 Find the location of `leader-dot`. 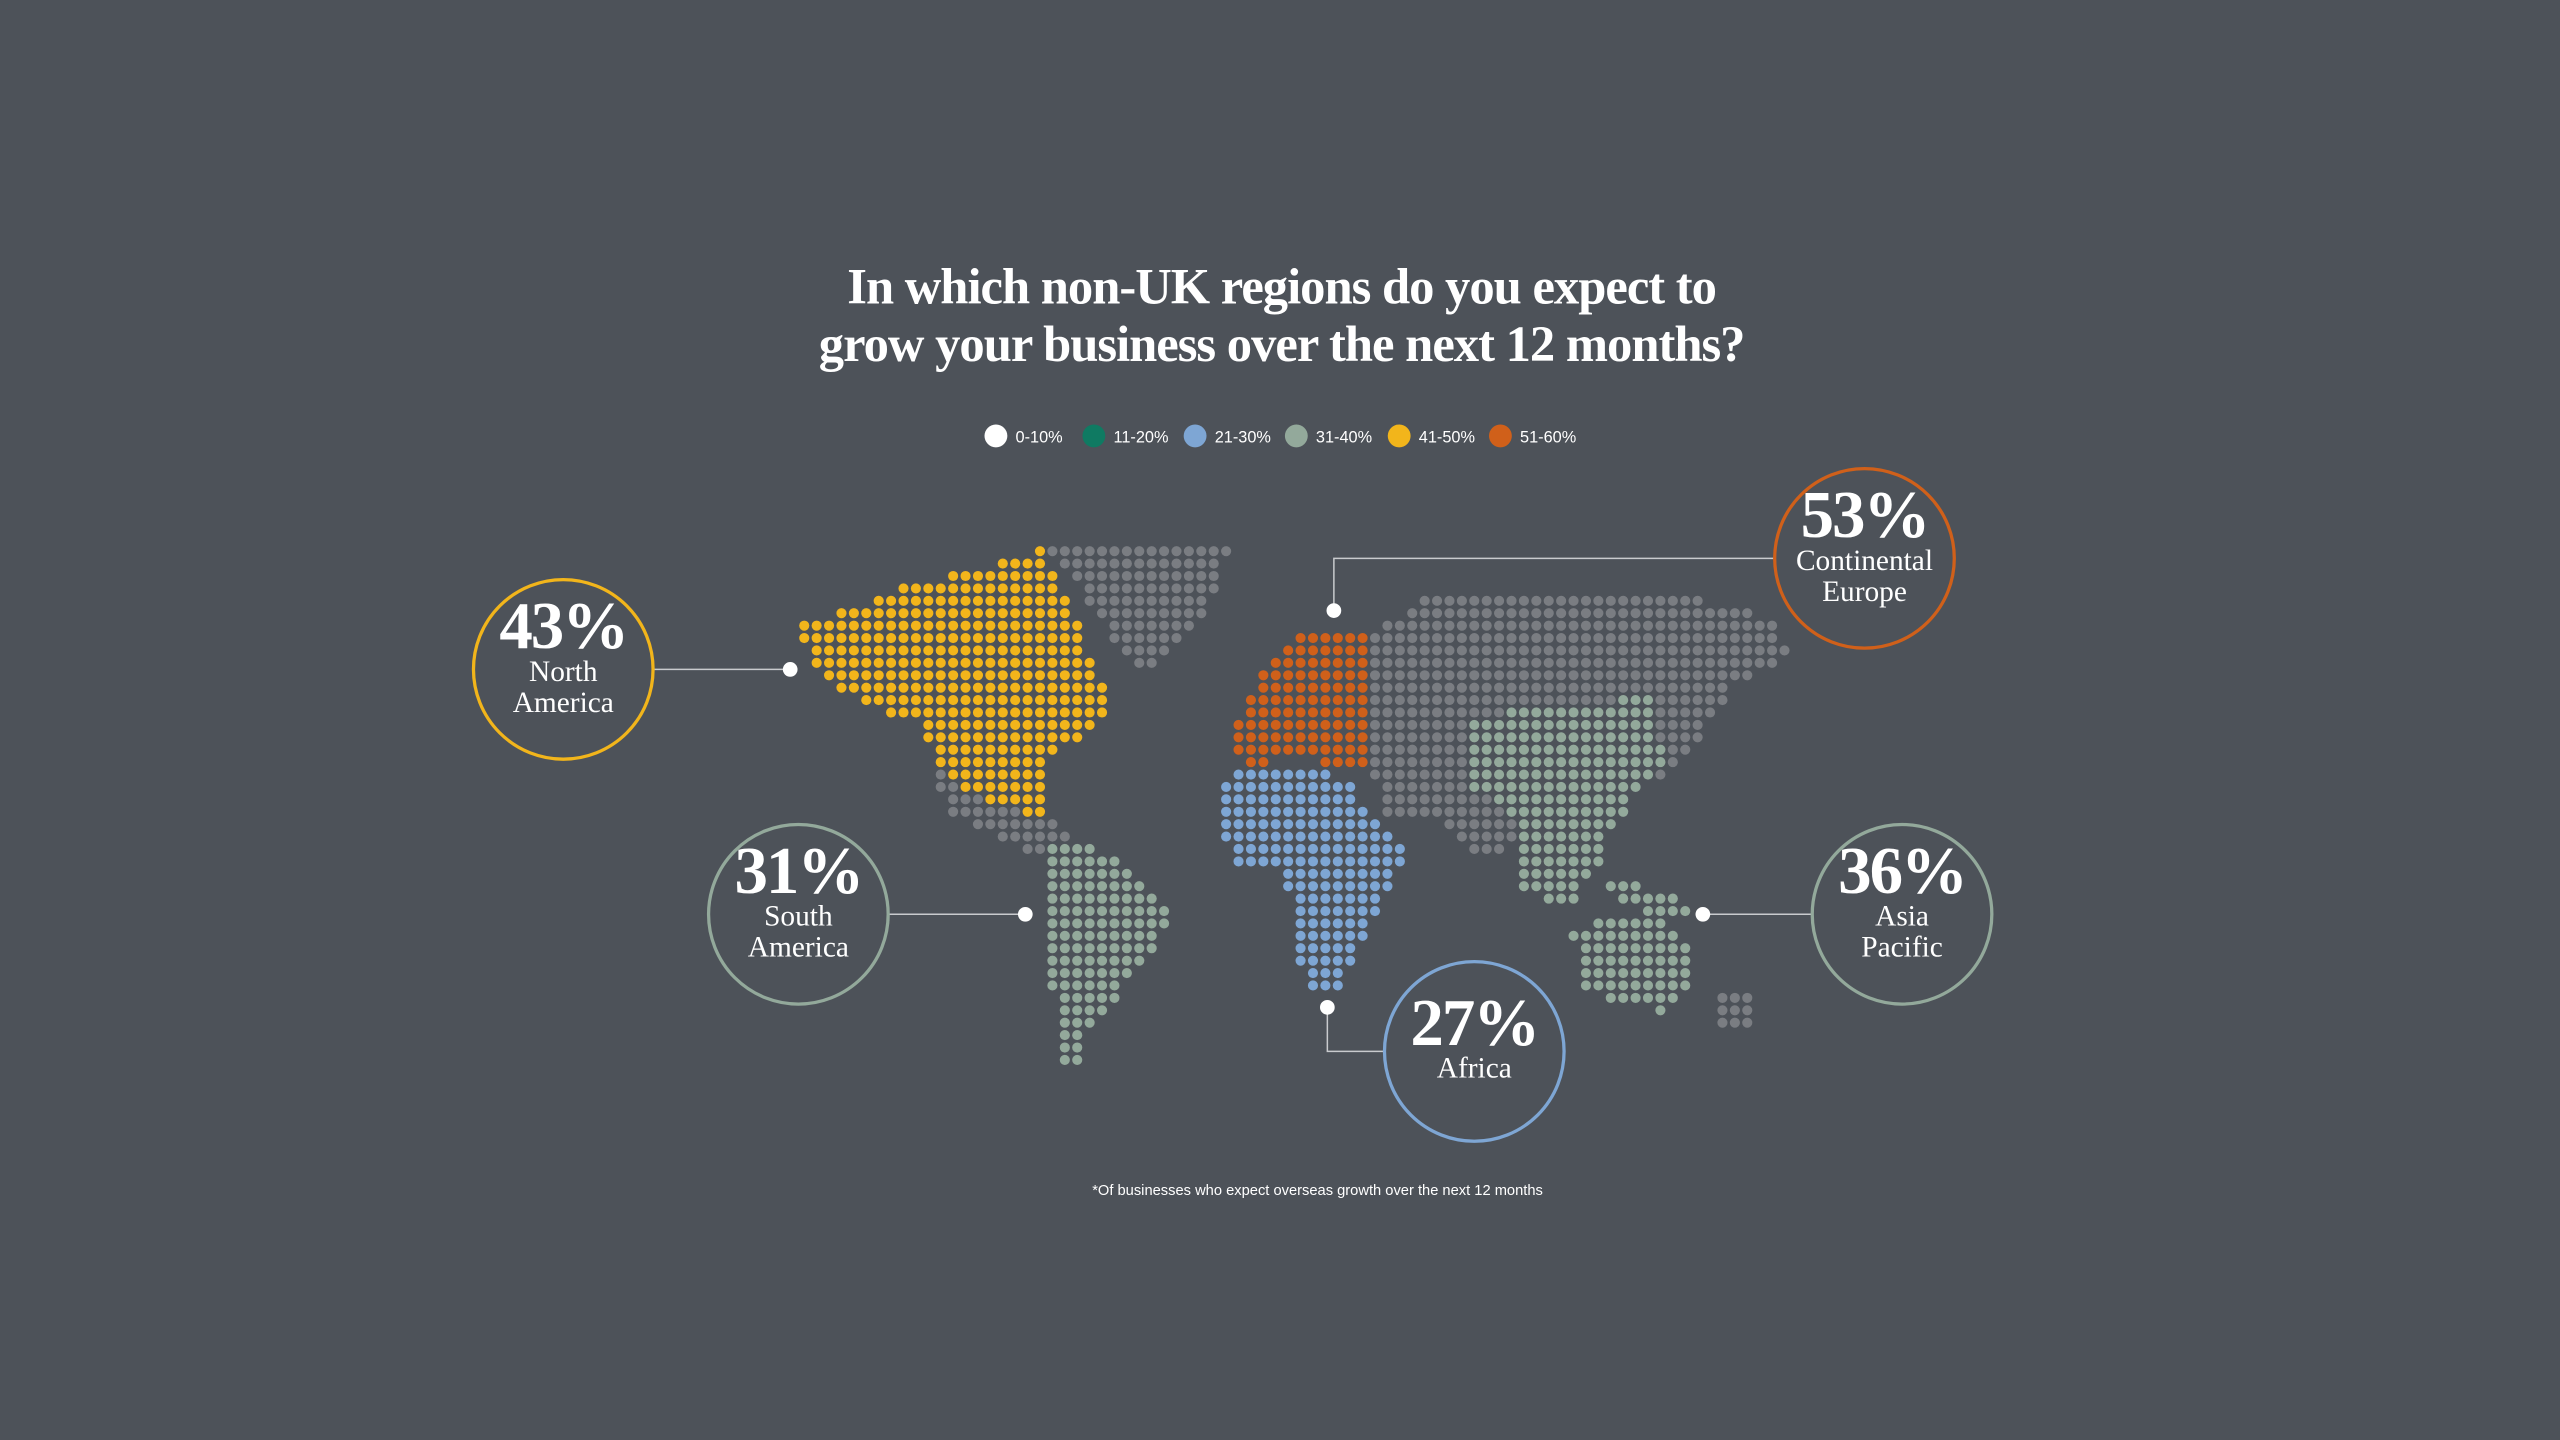

leader-dot is located at coordinates (1025, 914).